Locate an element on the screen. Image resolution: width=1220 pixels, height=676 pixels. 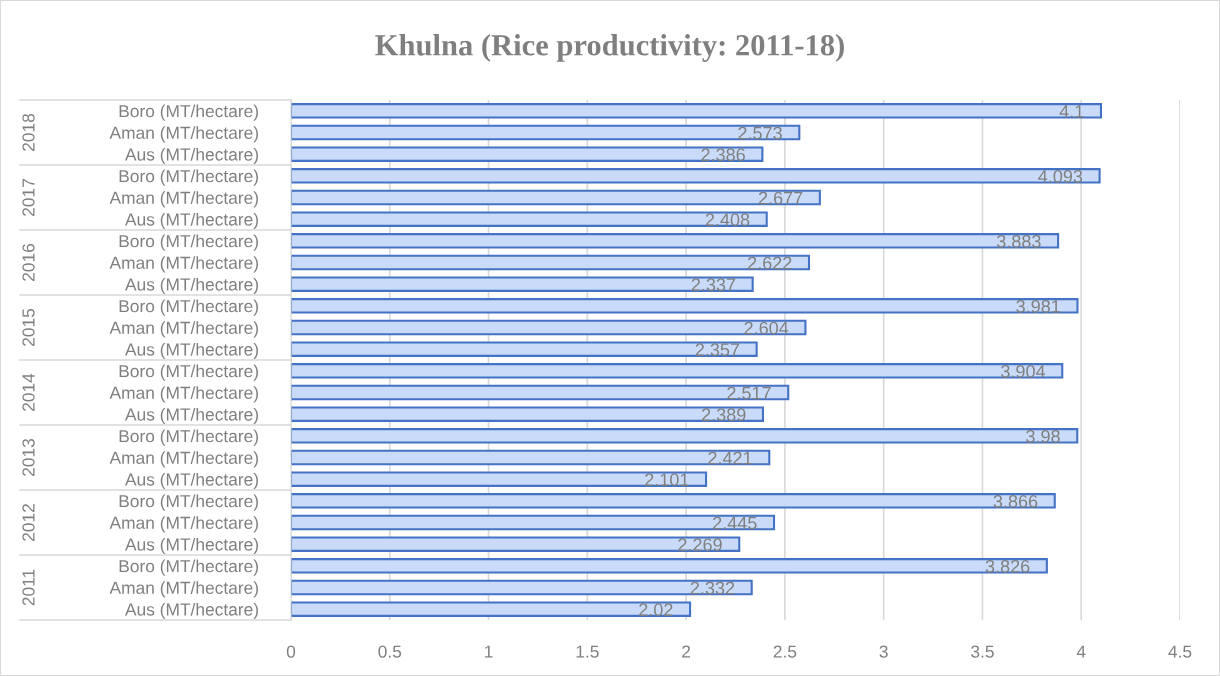
data-label: 4.093 is located at coordinates (1060, 176).